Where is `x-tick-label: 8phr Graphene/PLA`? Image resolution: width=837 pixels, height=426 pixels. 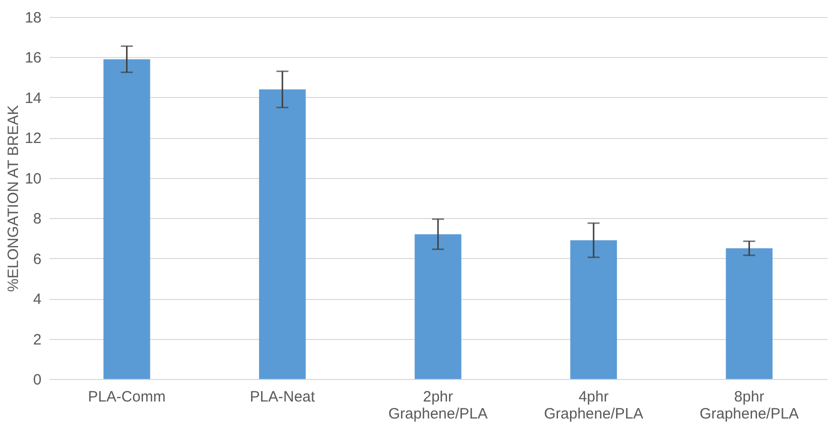
x-tick-label: 8phr Graphene/PLA is located at coordinates (749, 405).